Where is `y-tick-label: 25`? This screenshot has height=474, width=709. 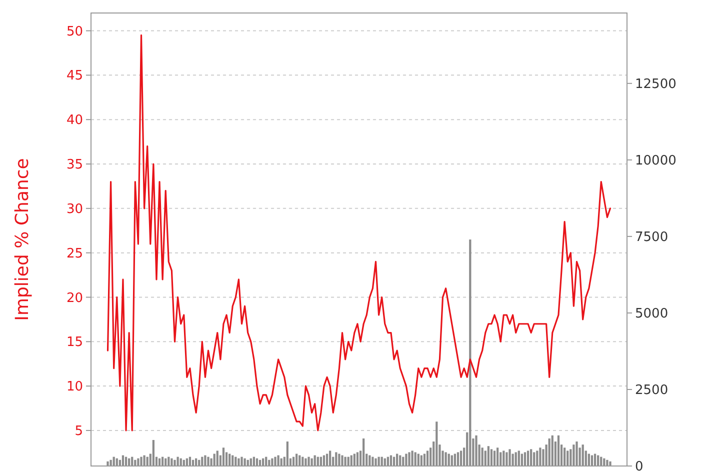 y-tick-label: 25 is located at coordinates (74, 254).